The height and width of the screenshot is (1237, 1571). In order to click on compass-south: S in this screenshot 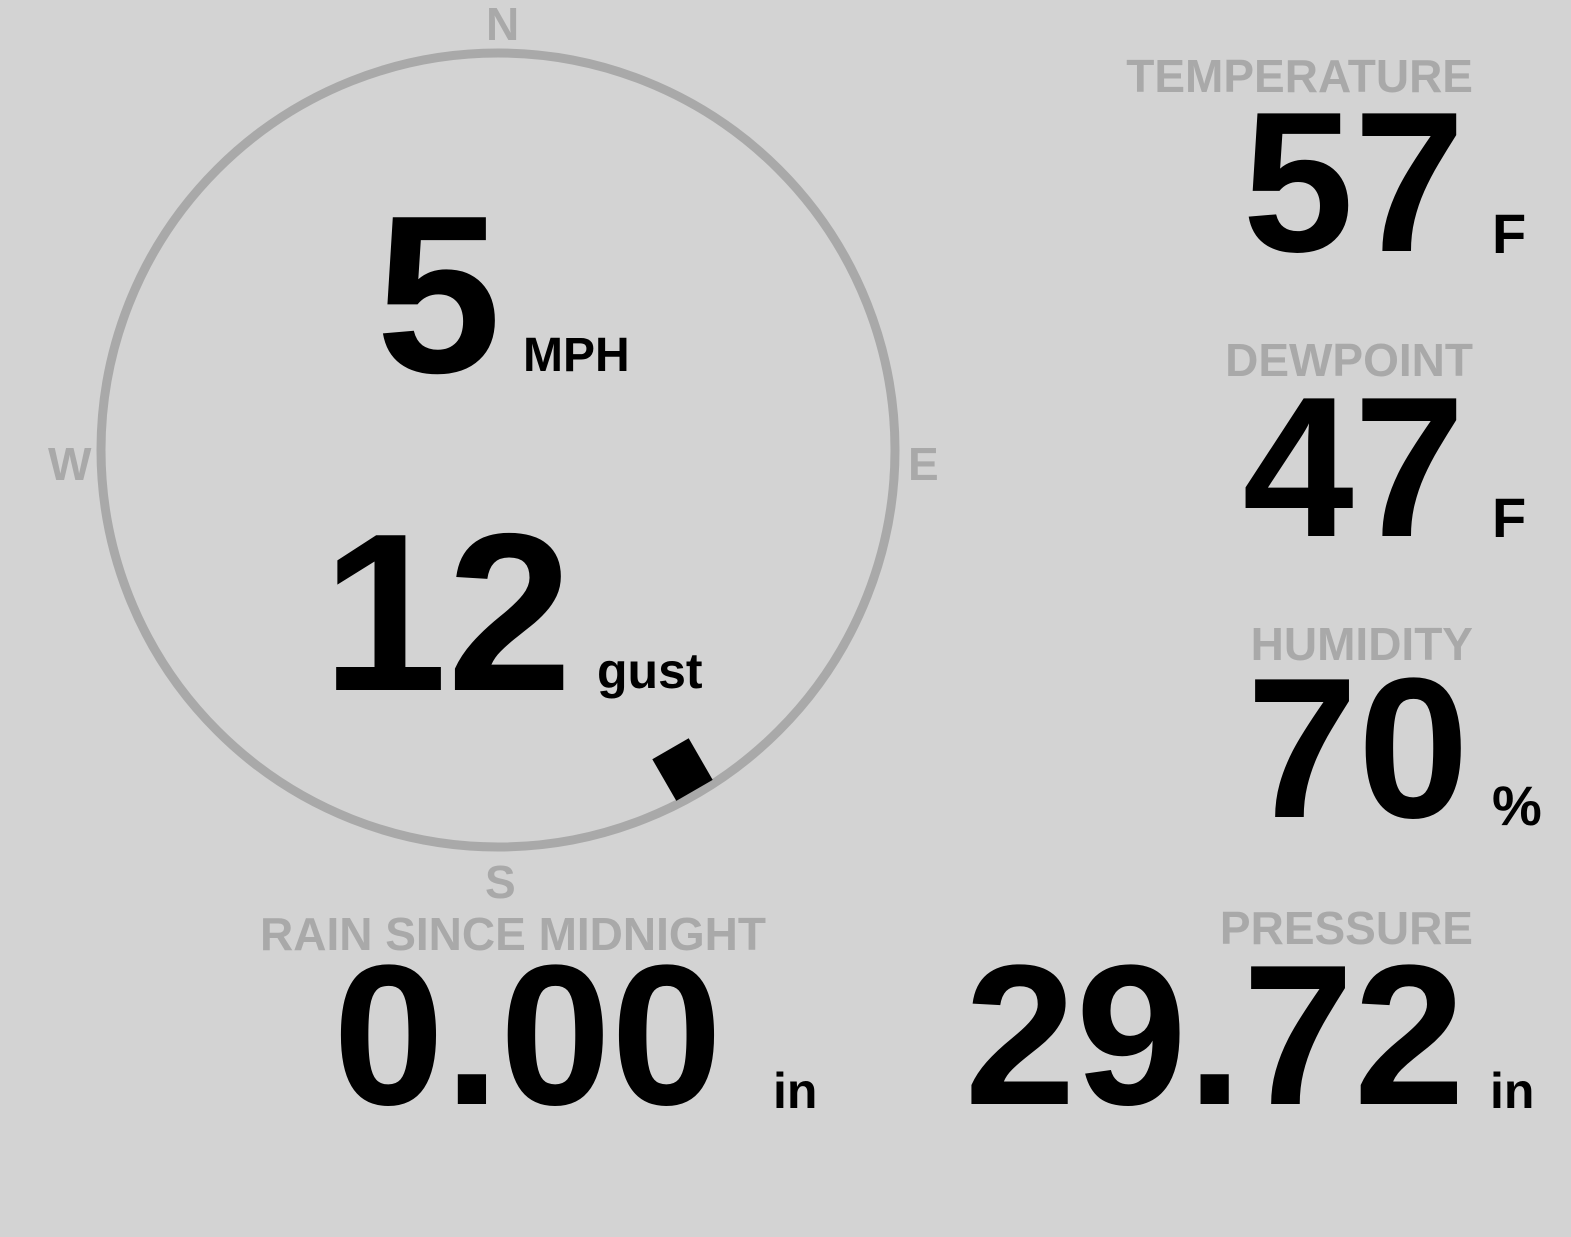, I will do `click(500, 882)`.